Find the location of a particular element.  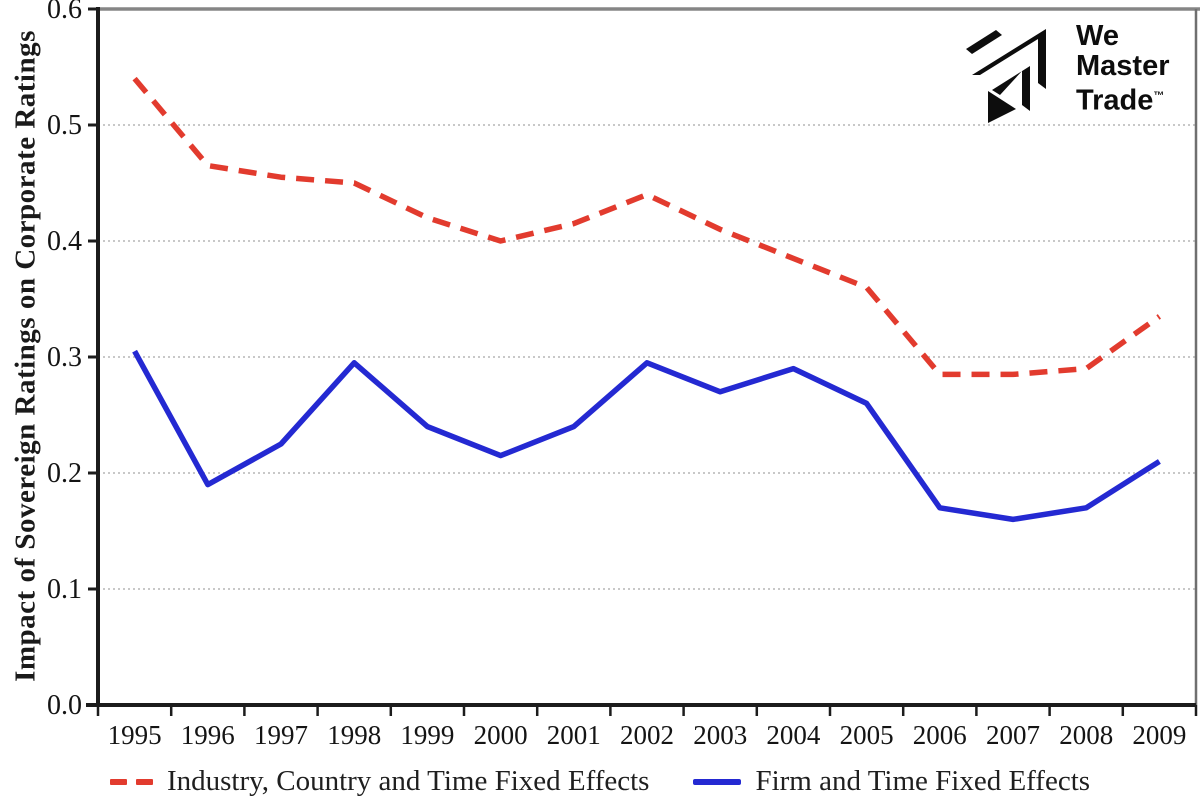

x-tick-label: 2005 is located at coordinates (867, 735).